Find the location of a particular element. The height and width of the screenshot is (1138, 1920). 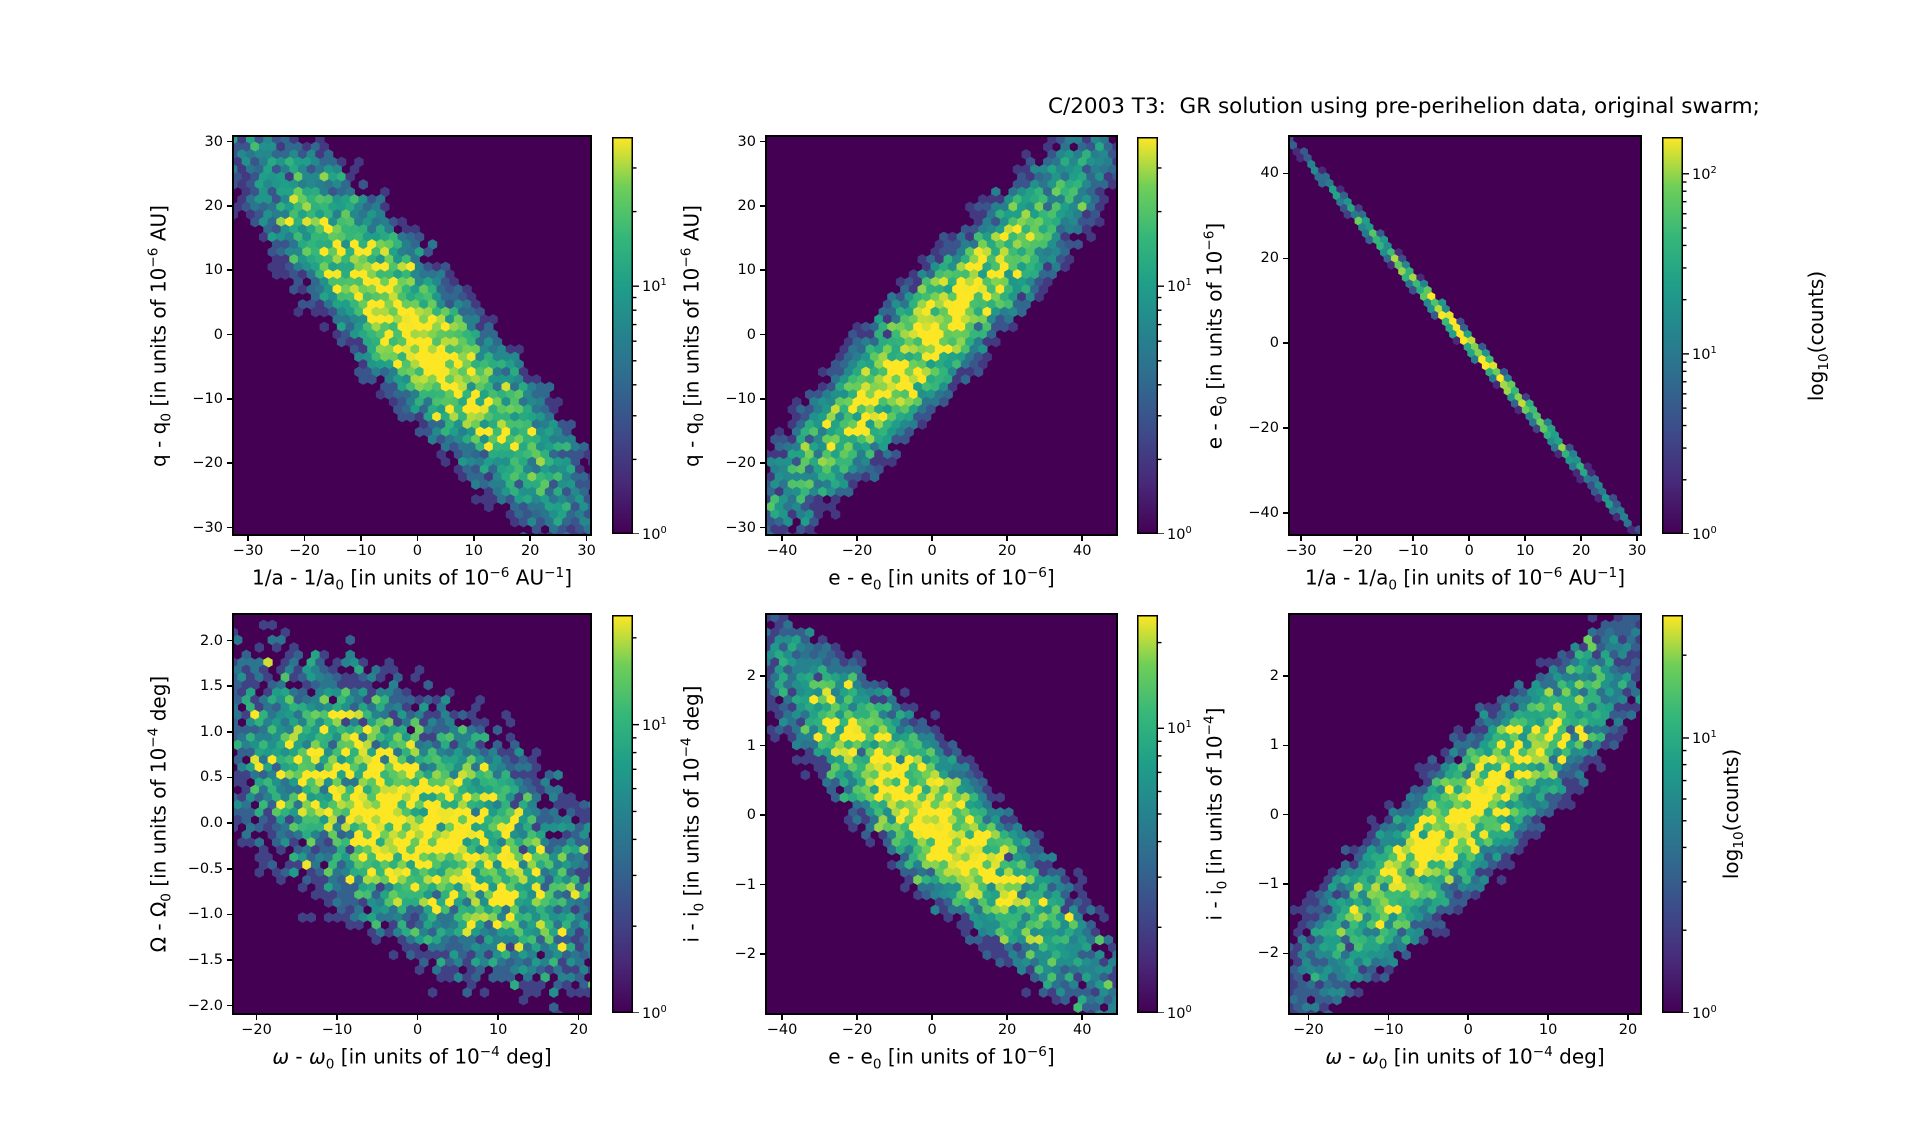

i-vs-omega-colorbar is located at coordinates (1677, 814).